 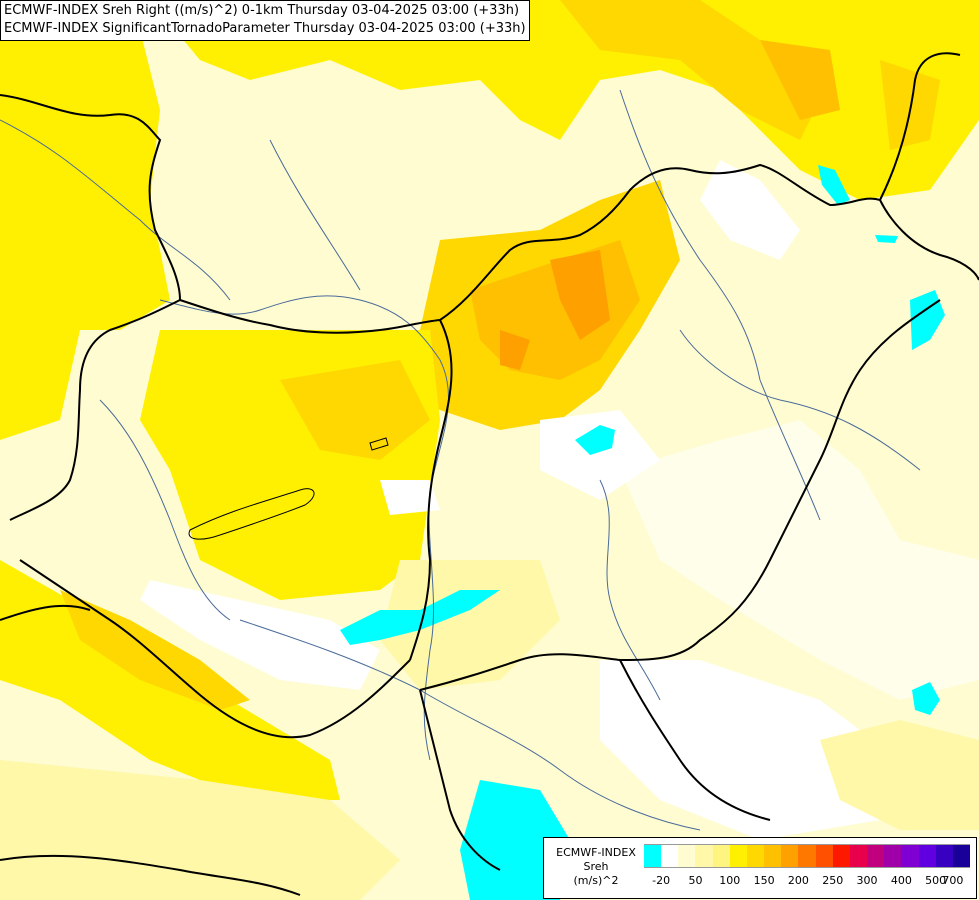 I want to click on legend-variable: Sreh, so click(x=596, y=866).